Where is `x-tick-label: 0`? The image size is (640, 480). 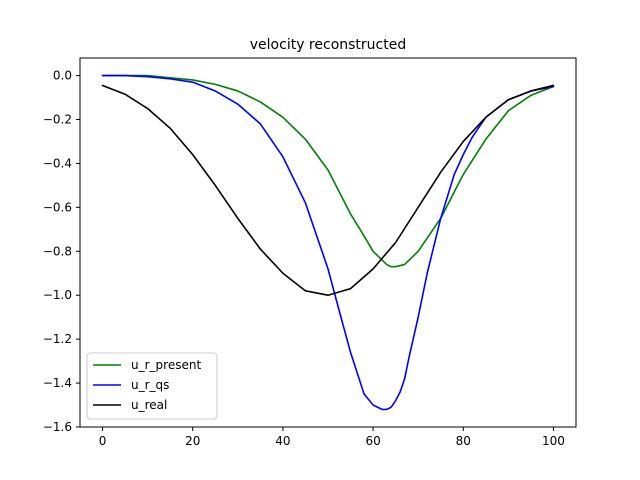 x-tick-label: 0 is located at coordinates (103, 441).